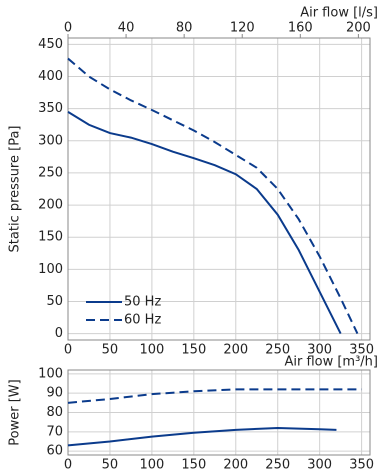 This screenshot has width=383, height=476. I want to click on y-tick-label: 150, so click(50, 237).